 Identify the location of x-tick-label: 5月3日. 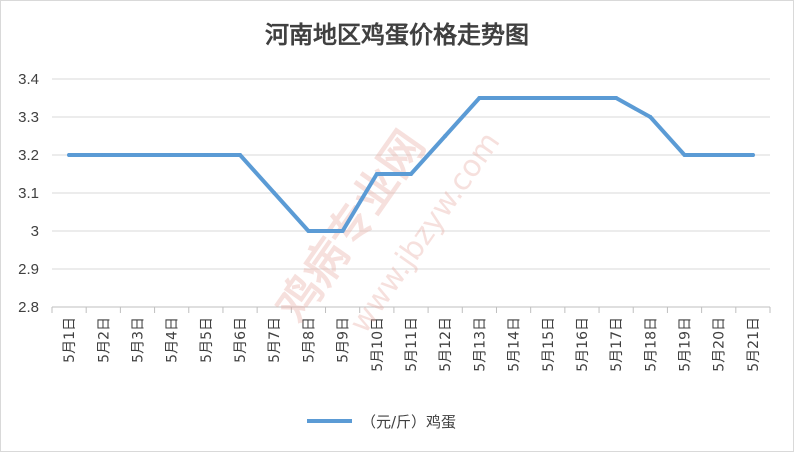
(138, 340).